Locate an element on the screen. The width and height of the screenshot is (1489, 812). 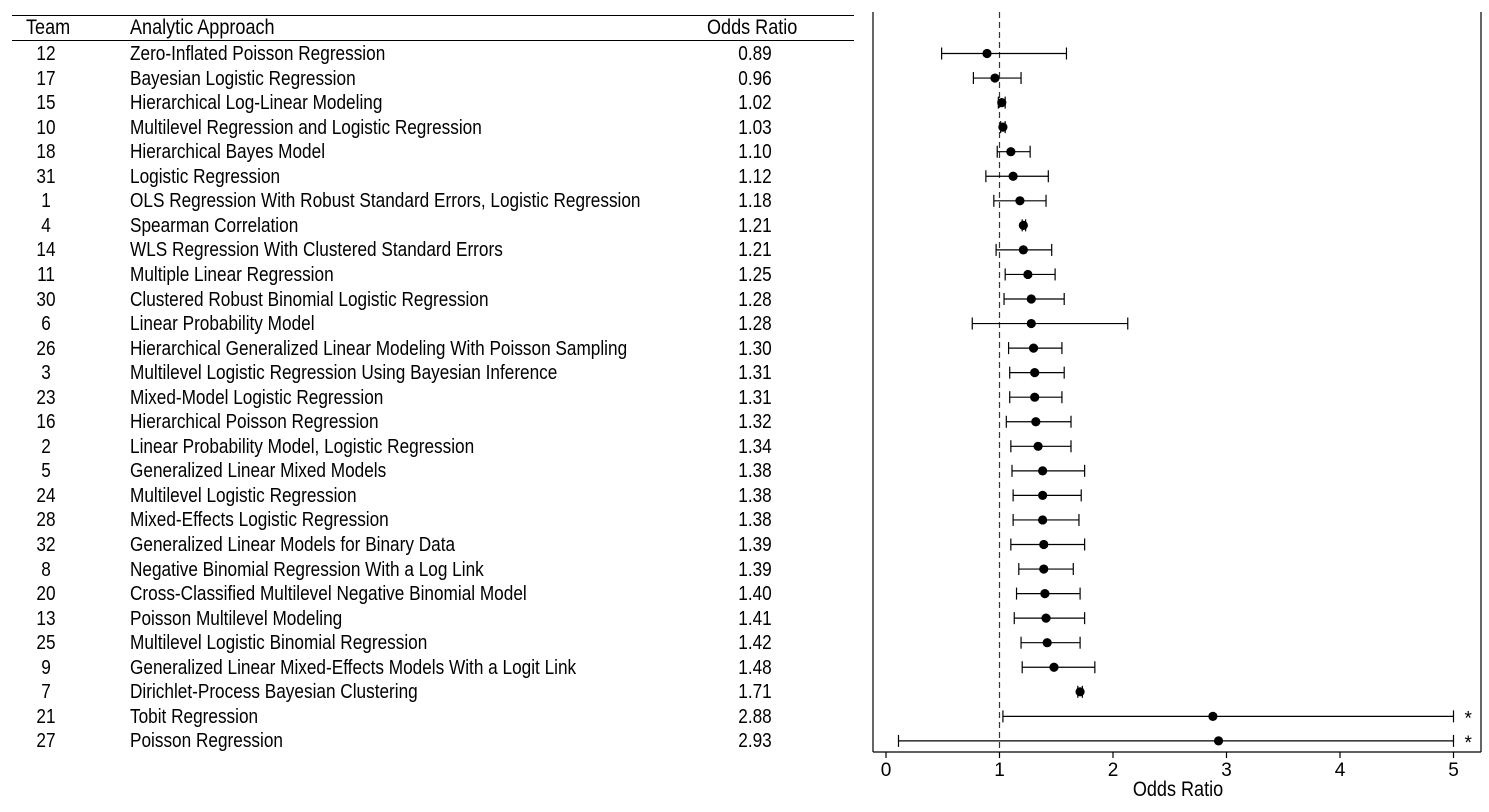
odds-ratio-cell: 1.39 is located at coordinates (755, 569).